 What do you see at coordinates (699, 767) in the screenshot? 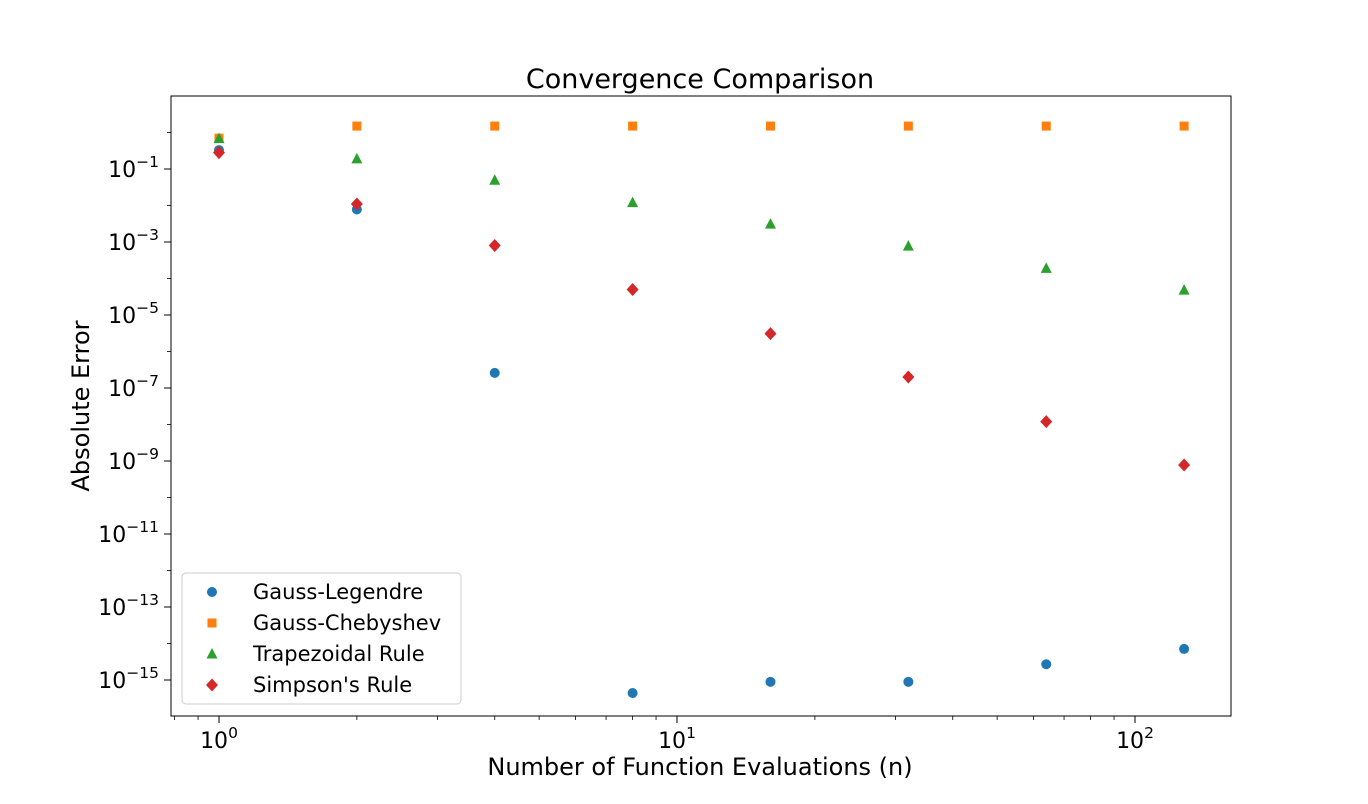
I see `x-axis-title: Number of Function Evaluations (n)` at bounding box center [699, 767].